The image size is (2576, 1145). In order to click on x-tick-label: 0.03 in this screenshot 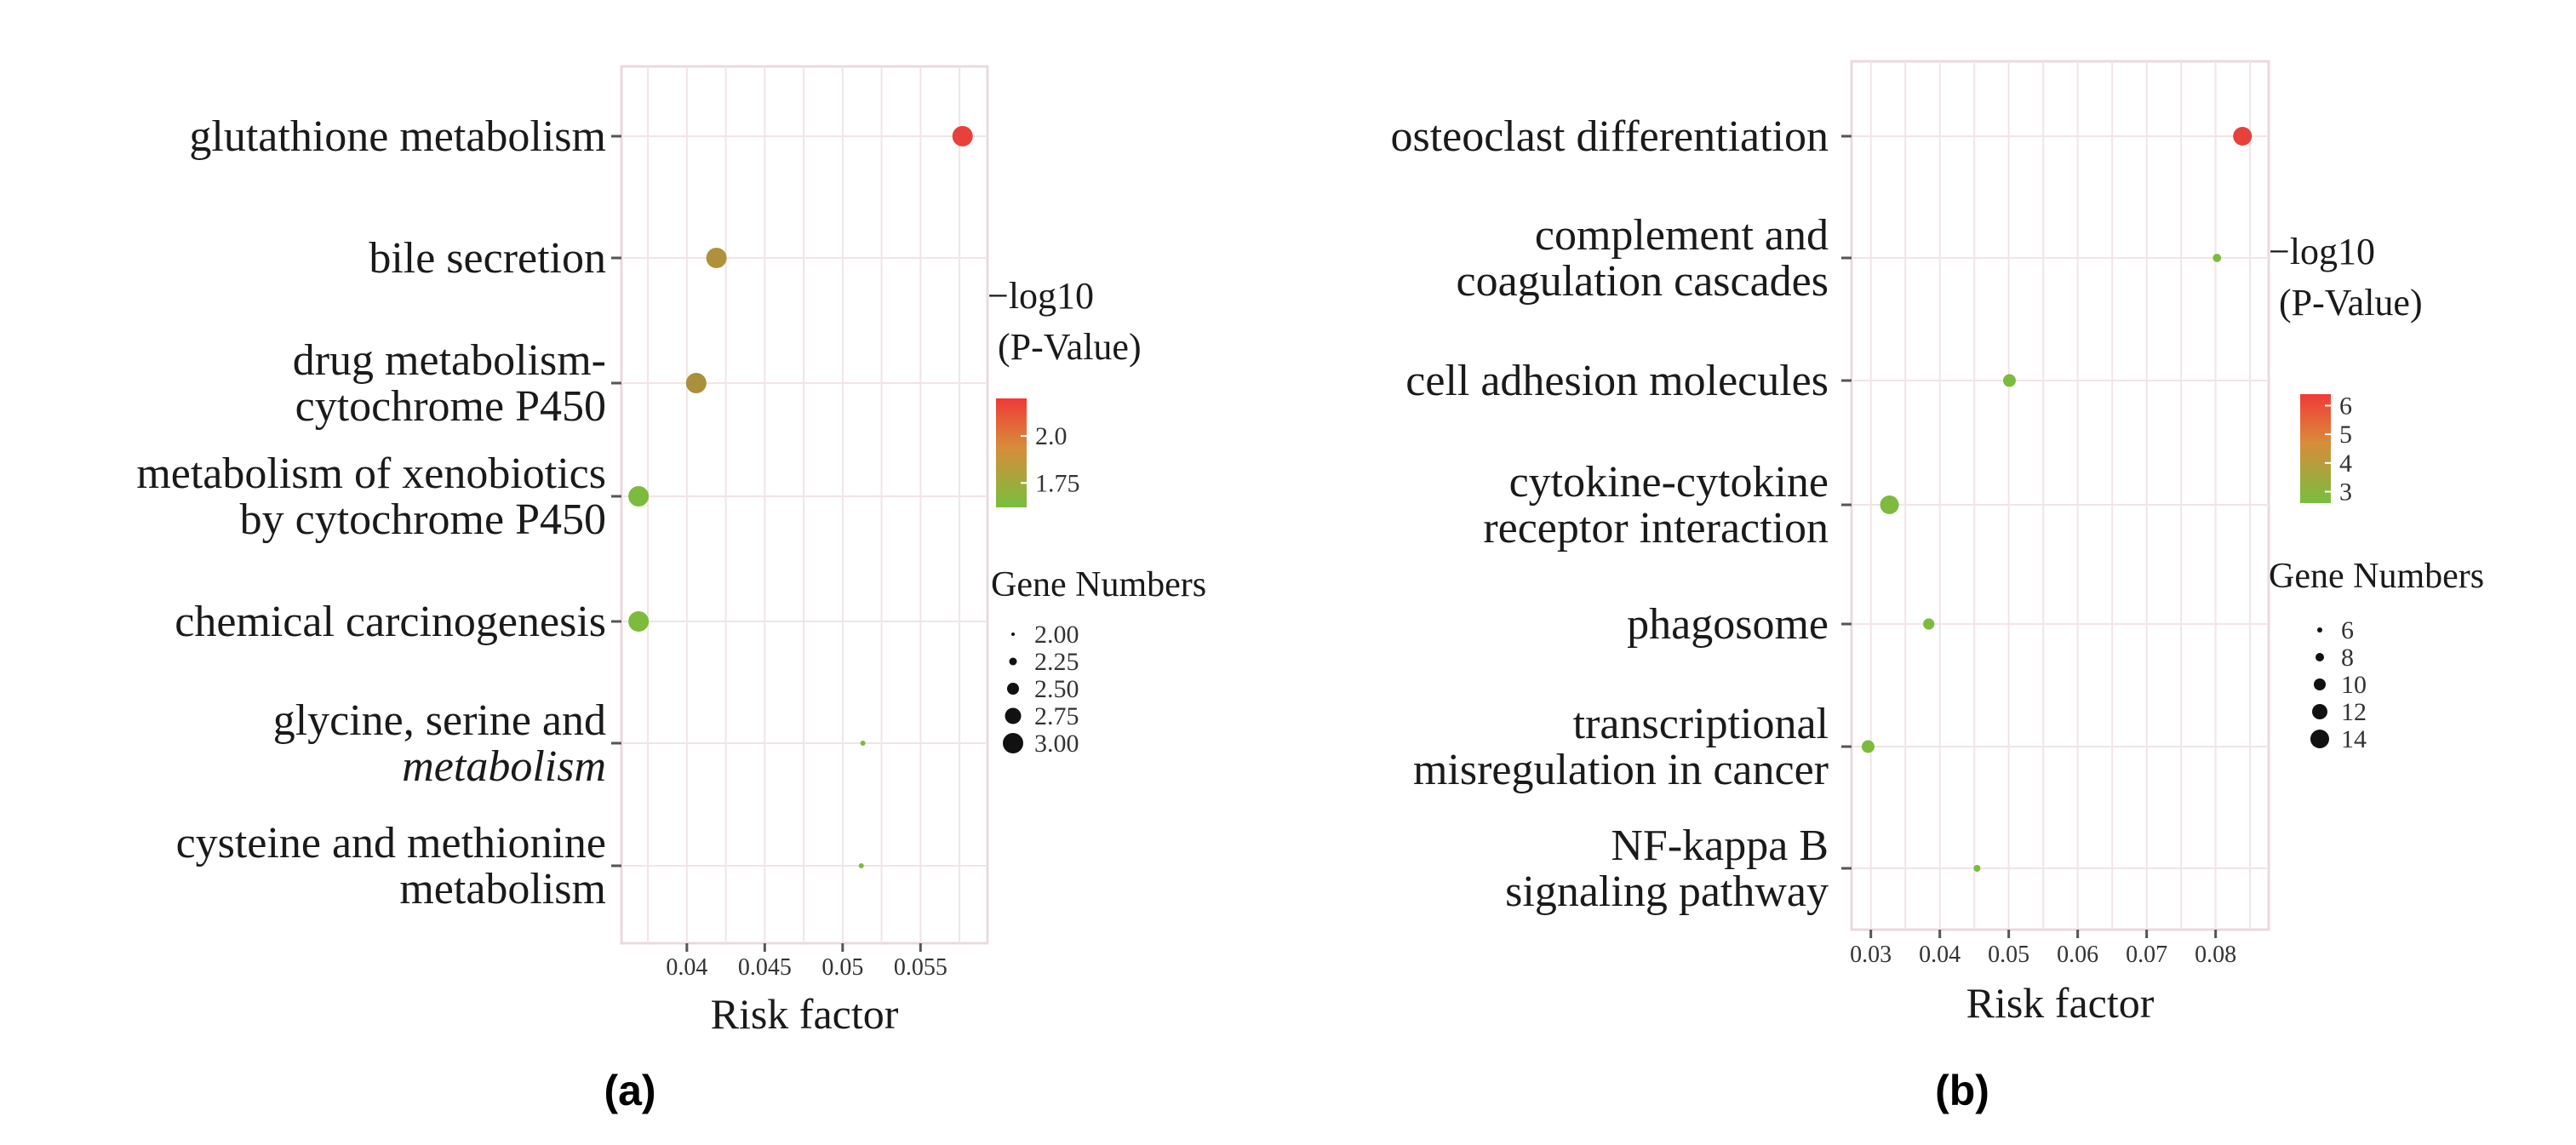, I will do `click(1871, 955)`.